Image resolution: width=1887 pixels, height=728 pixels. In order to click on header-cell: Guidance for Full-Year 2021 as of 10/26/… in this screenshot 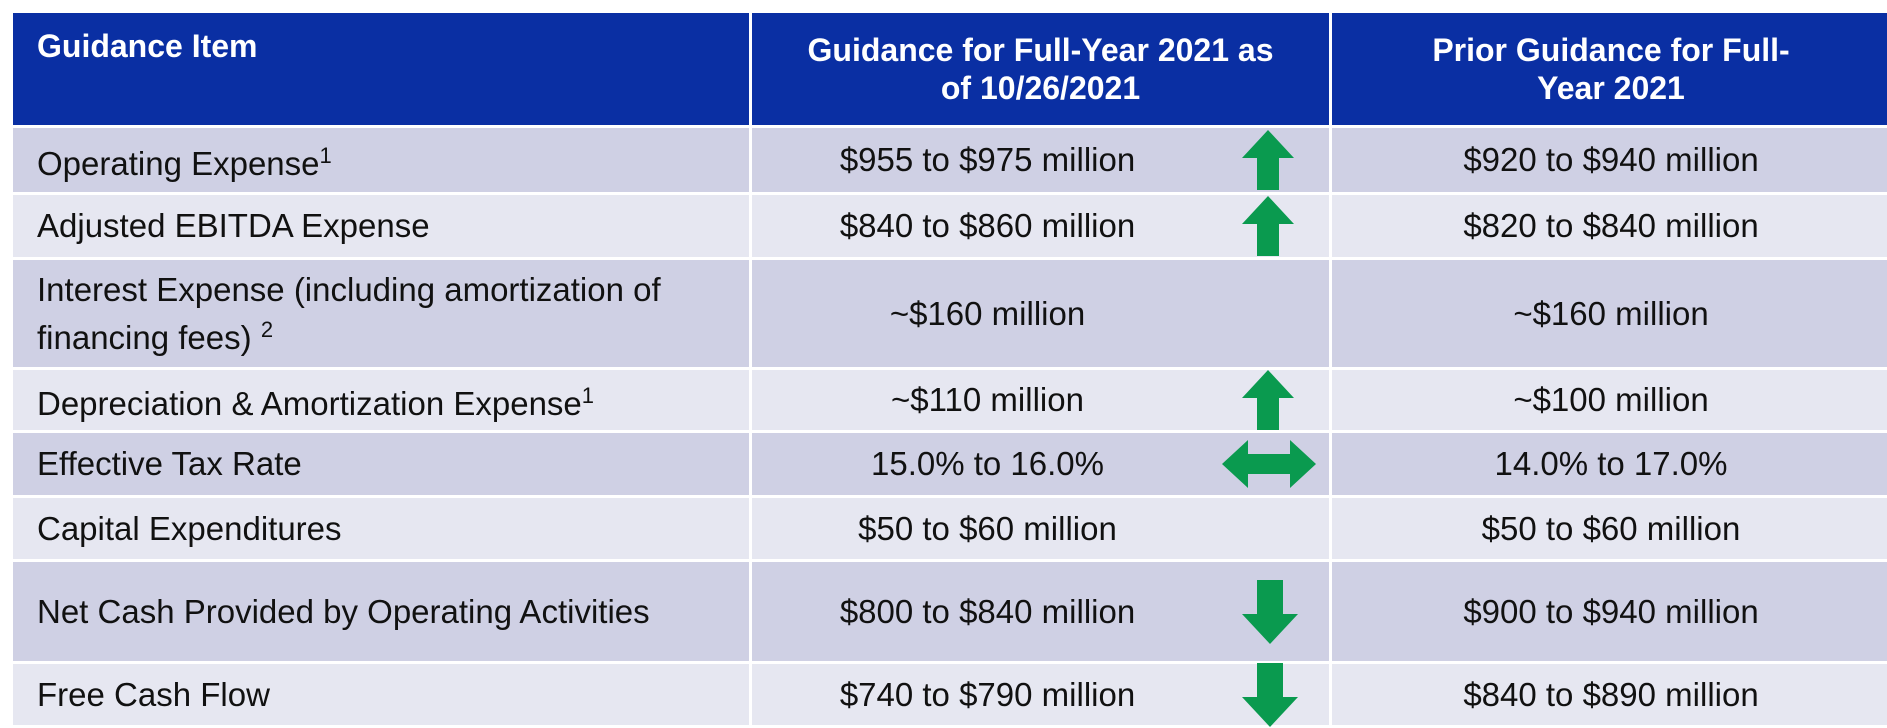, I will do `click(1041, 69)`.